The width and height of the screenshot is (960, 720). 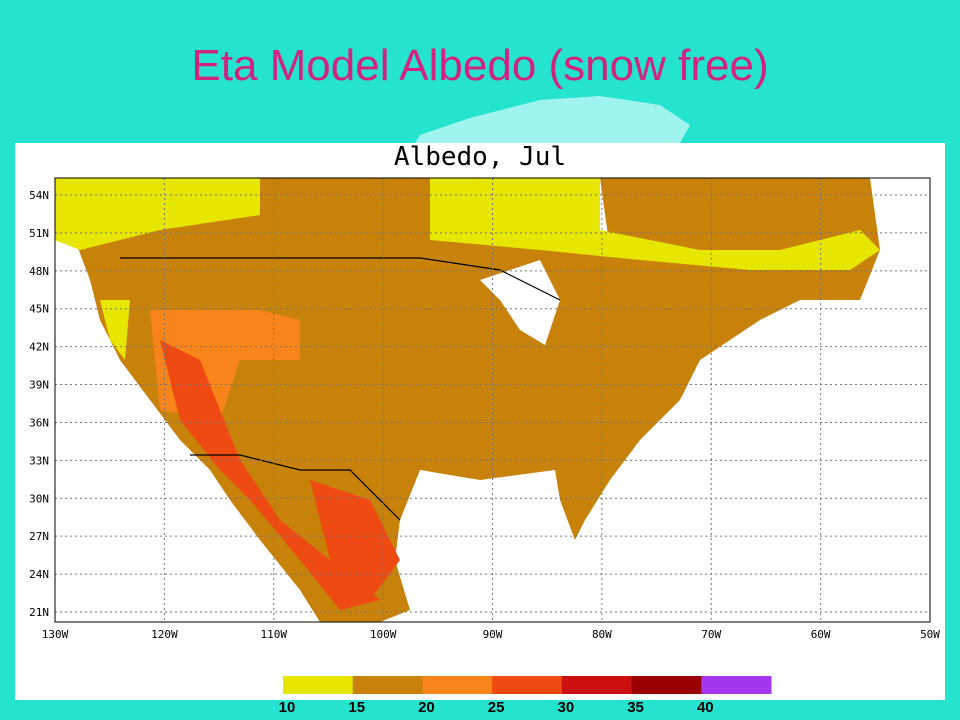 What do you see at coordinates (55, 634) in the screenshot?
I see `lon-label: 130W` at bounding box center [55, 634].